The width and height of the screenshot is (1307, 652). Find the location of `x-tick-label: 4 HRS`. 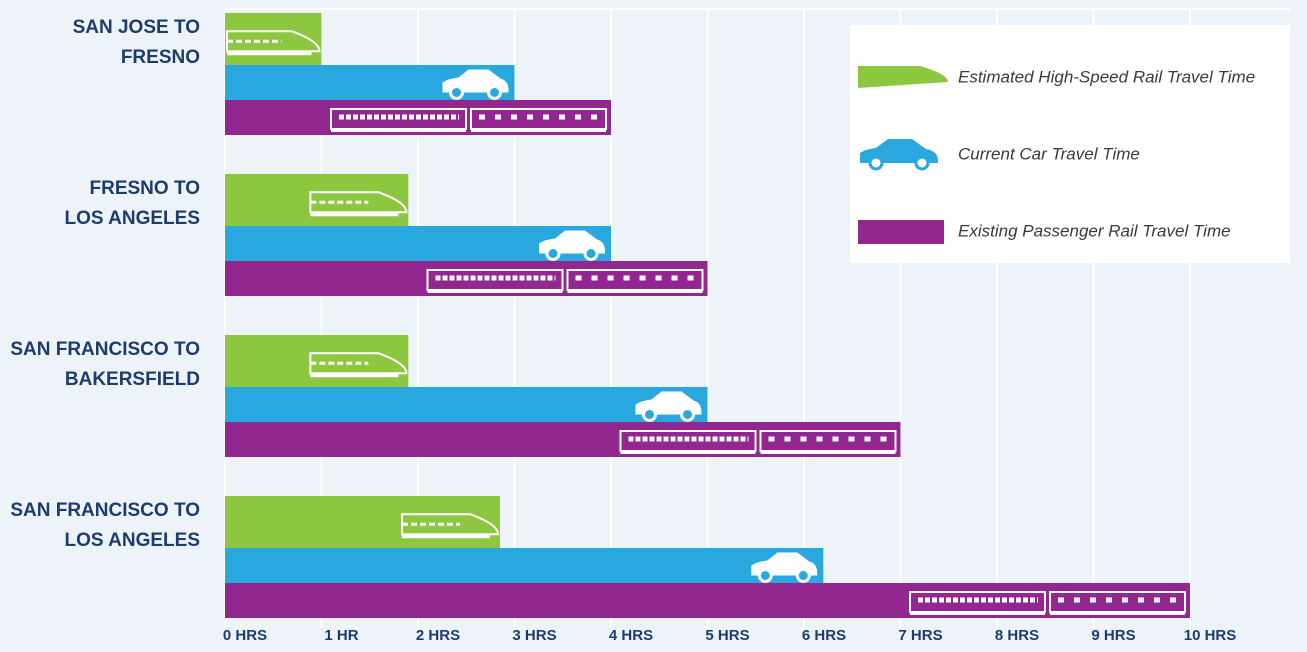

x-tick-label: 4 HRS is located at coordinates (631, 635).